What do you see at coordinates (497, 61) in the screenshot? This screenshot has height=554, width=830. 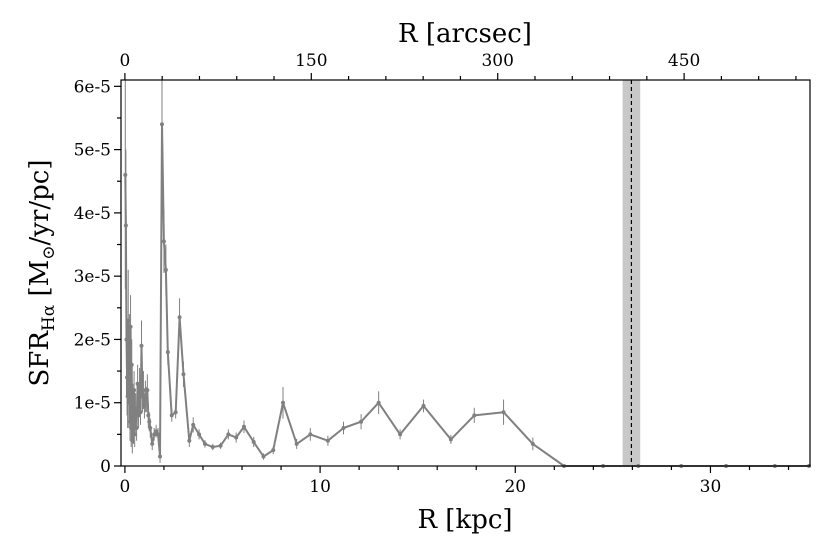 I see `top-tick-label: 300` at bounding box center [497, 61].